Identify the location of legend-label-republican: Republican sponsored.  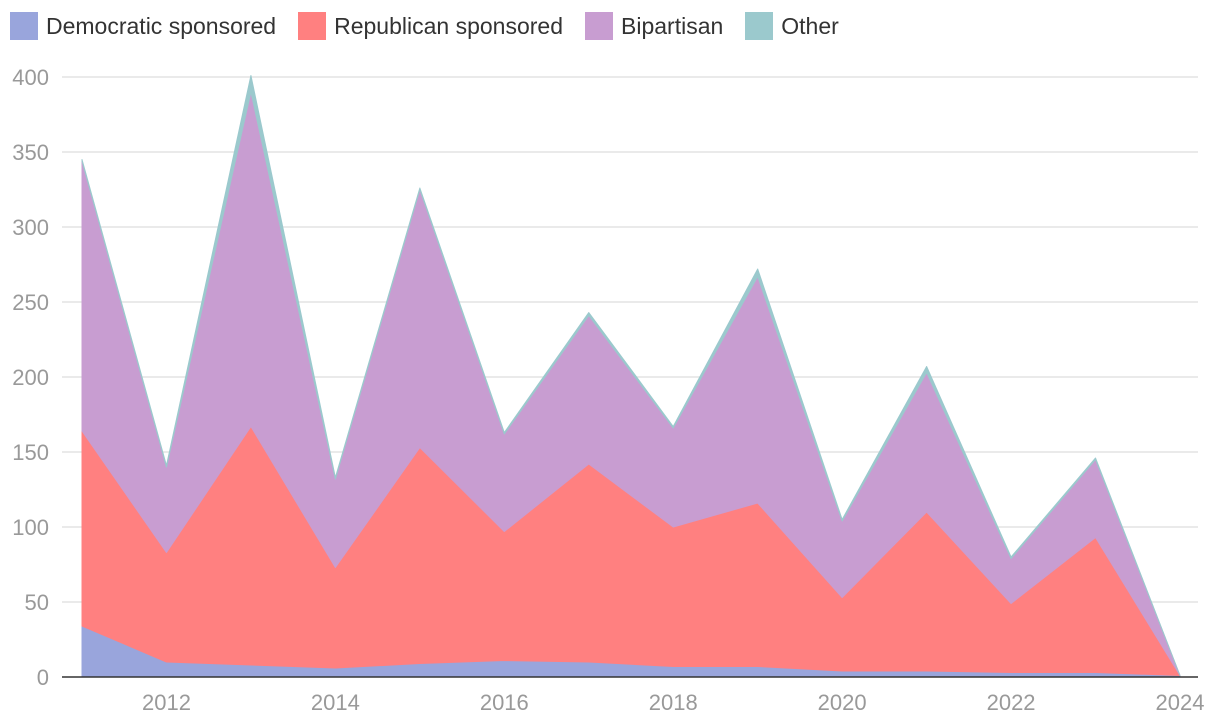
(448, 25).